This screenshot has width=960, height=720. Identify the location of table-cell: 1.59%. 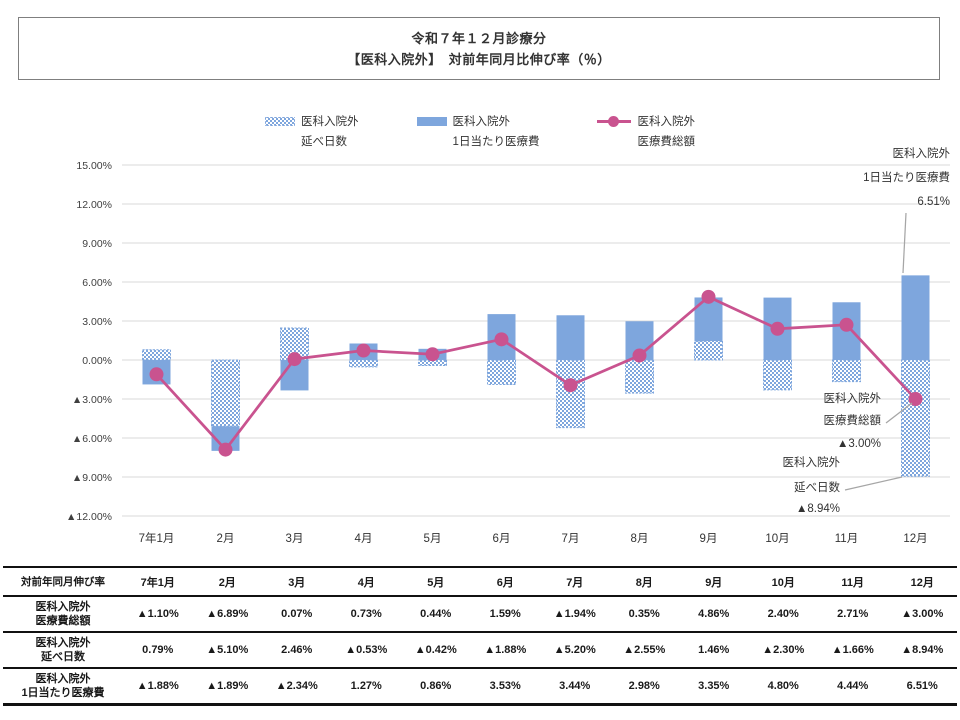
(505, 614).